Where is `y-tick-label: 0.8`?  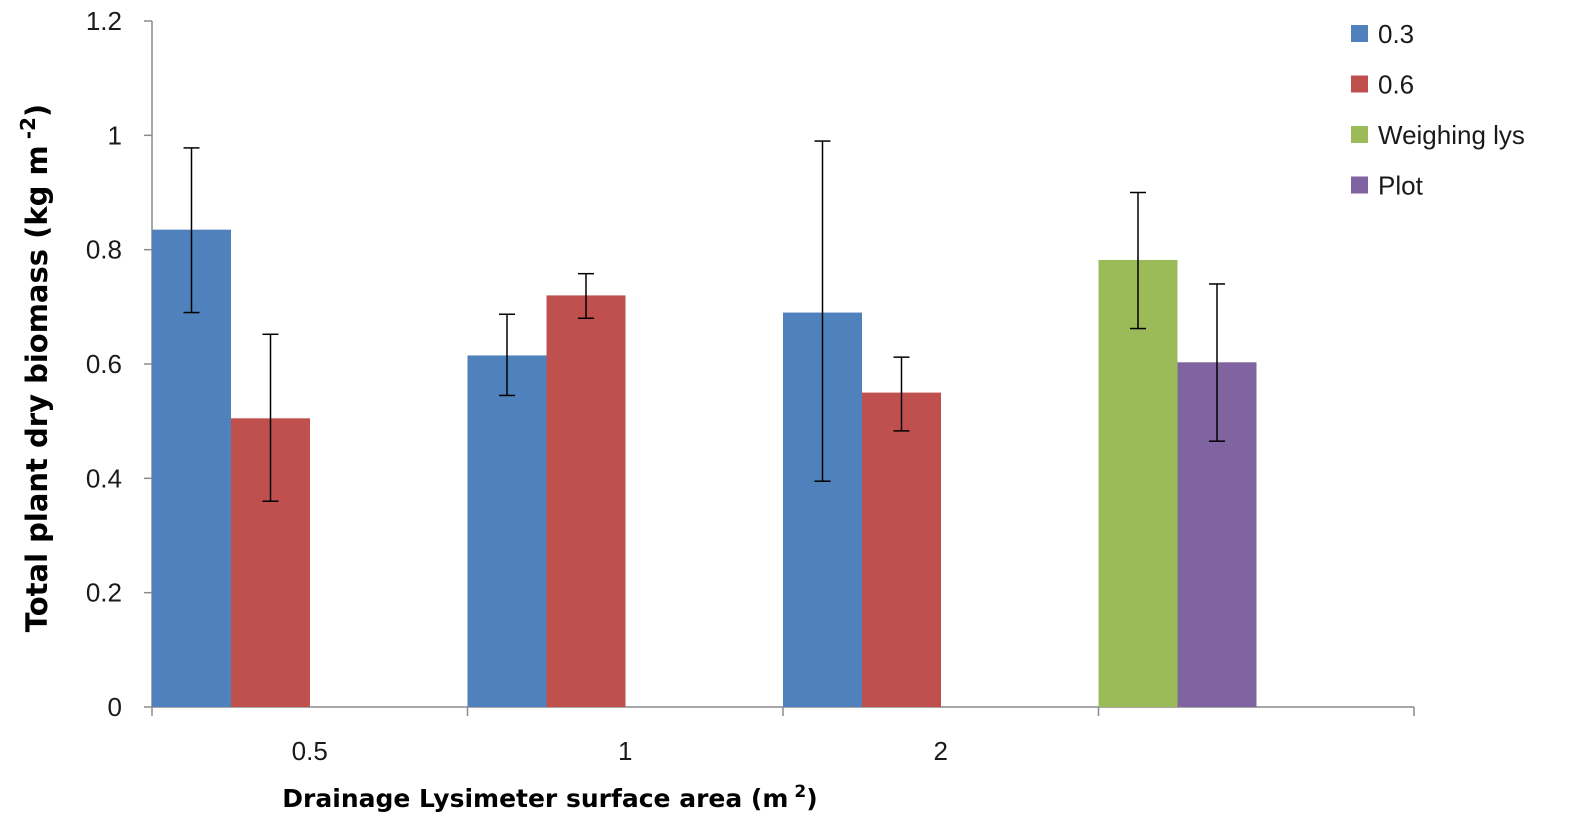 y-tick-label: 0.8 is located at coordinates (104, 250).